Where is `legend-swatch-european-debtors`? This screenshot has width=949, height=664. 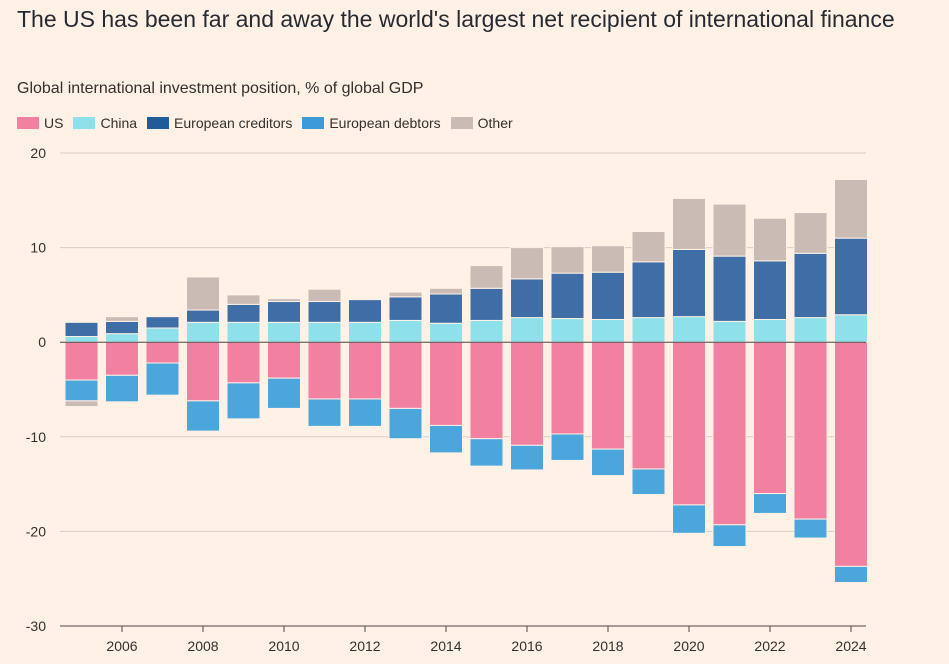
legend-swatch-european-debtors is located at coordinates (313, 123).